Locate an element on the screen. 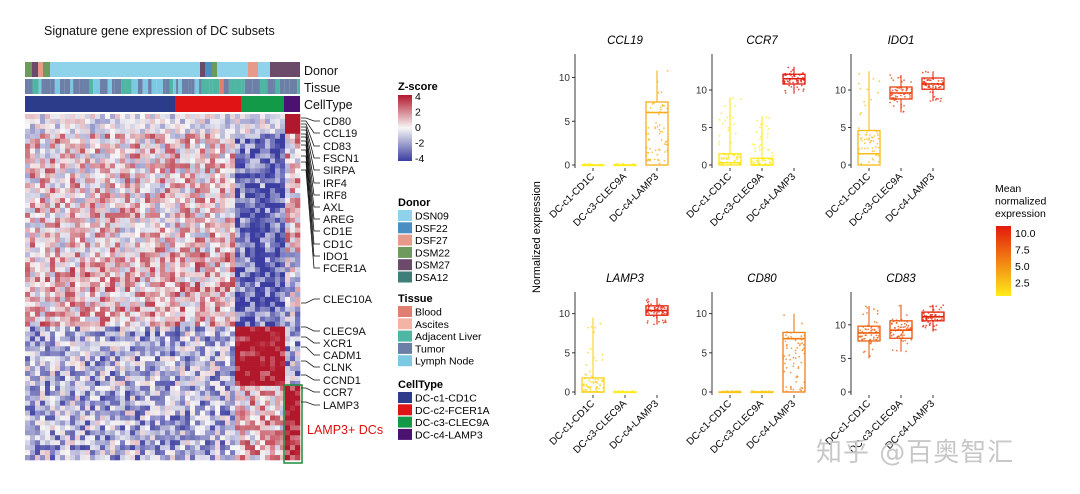 The image size is (1080, 494). donor-track-segment is located at coordinates (214, 69).